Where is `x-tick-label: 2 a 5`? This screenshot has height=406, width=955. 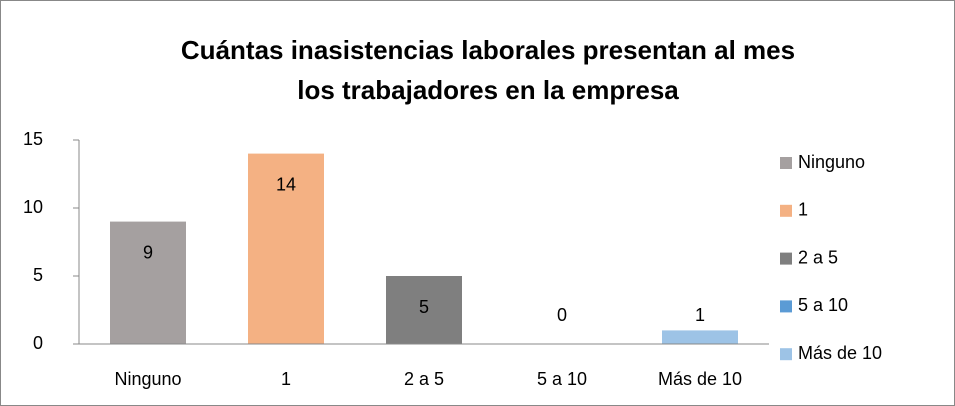 x-tick-label: 2 a 5 is located at coordinates (424, 379).